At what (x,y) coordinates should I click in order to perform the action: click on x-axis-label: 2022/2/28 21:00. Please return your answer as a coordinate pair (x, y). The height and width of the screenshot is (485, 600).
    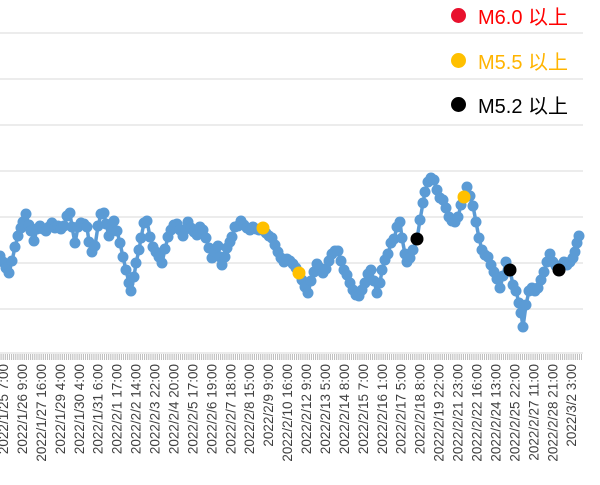
    Looking at the image, I should click on (552, 413).